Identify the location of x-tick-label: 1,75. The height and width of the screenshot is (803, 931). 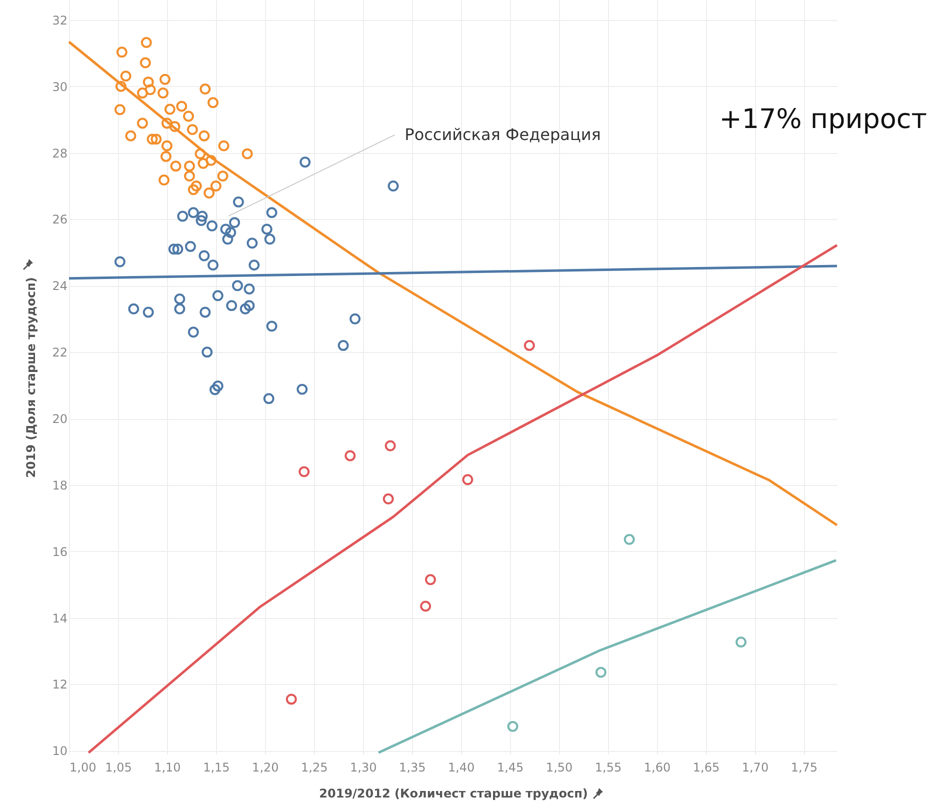
(804, 767).